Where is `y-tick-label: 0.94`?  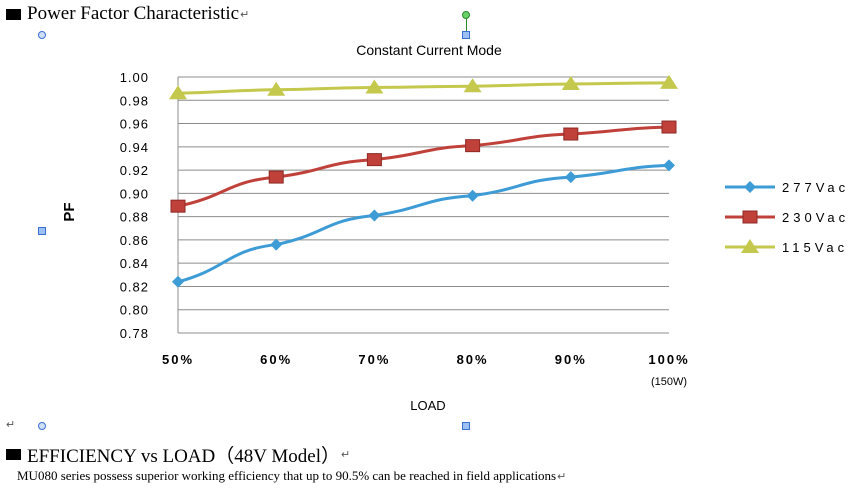
y-tick-label: 0.94 is located at coordinates (134, 147).